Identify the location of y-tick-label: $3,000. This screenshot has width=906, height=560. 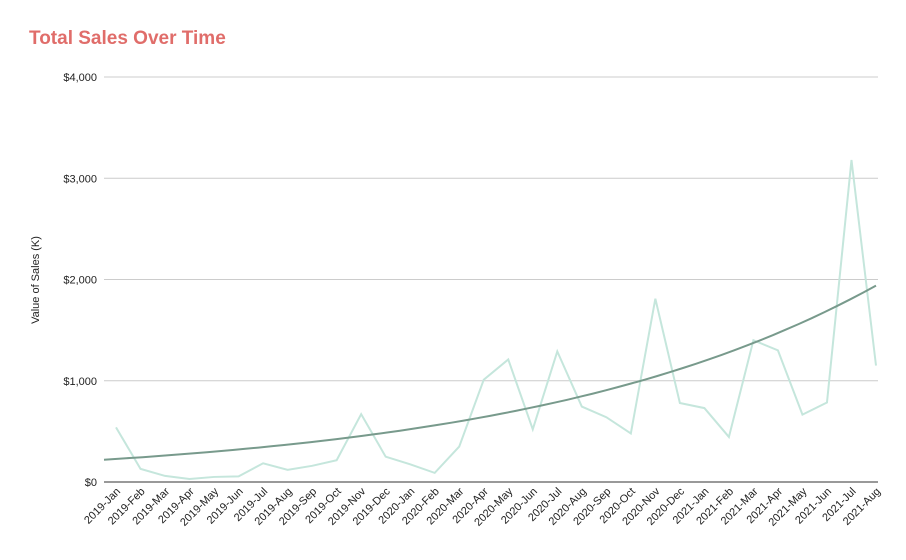
(80, 179).